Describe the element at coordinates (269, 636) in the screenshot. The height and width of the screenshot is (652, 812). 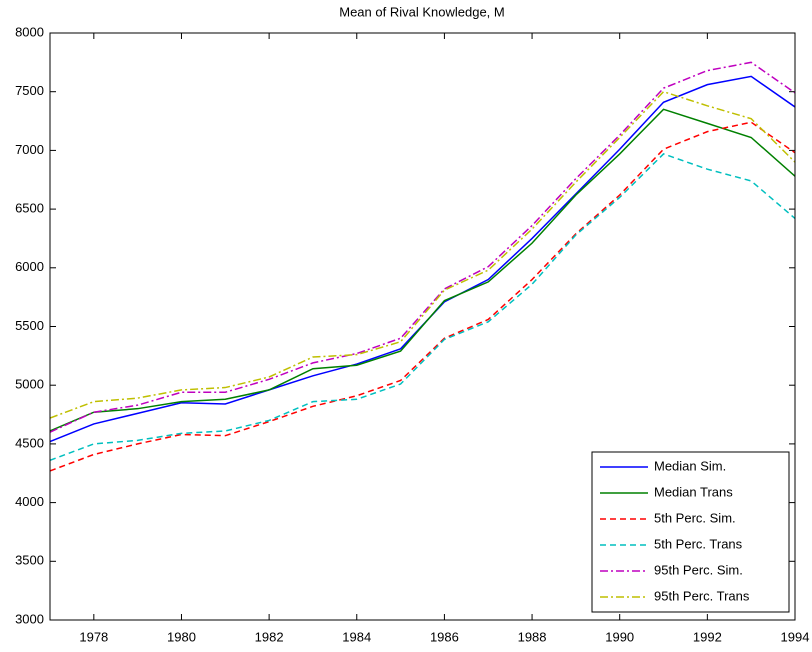
I see `x-tick-label: 1982` at that location.